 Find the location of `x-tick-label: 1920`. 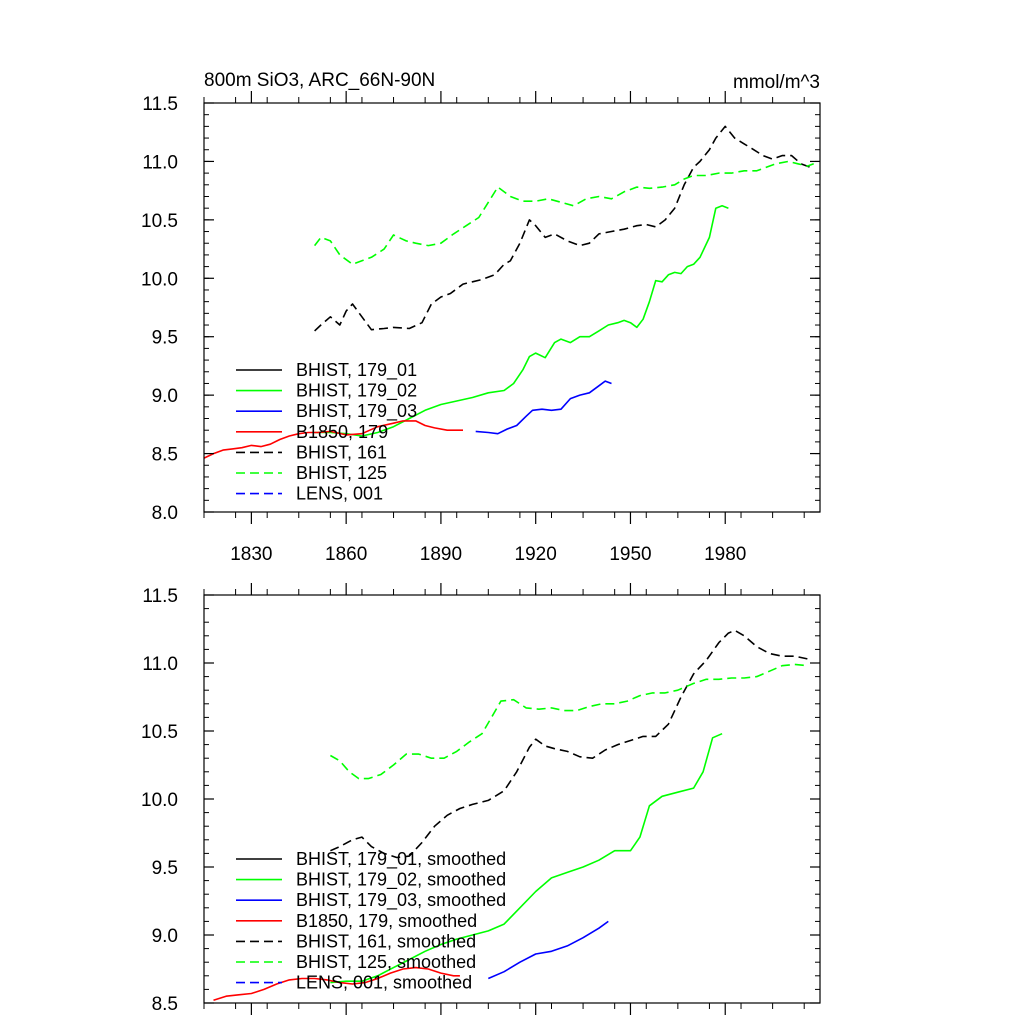

x-tick-label: 1920 is located at coordinates (536, 554).